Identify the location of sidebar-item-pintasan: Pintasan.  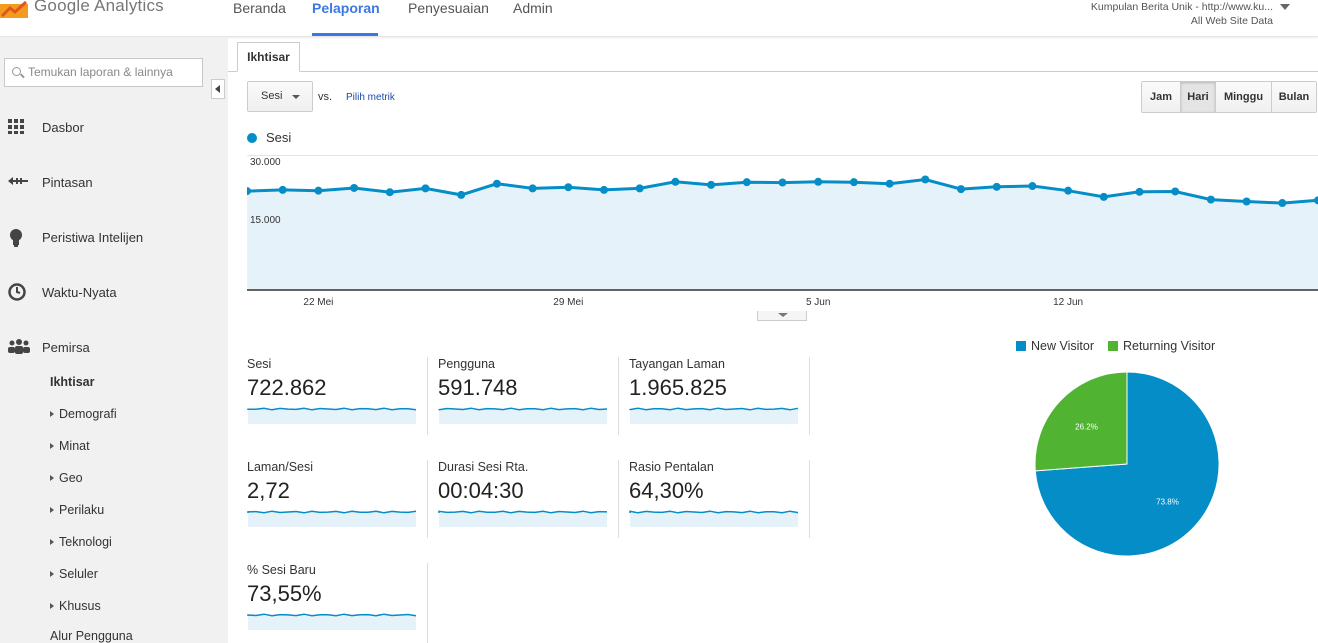
(114, 182).